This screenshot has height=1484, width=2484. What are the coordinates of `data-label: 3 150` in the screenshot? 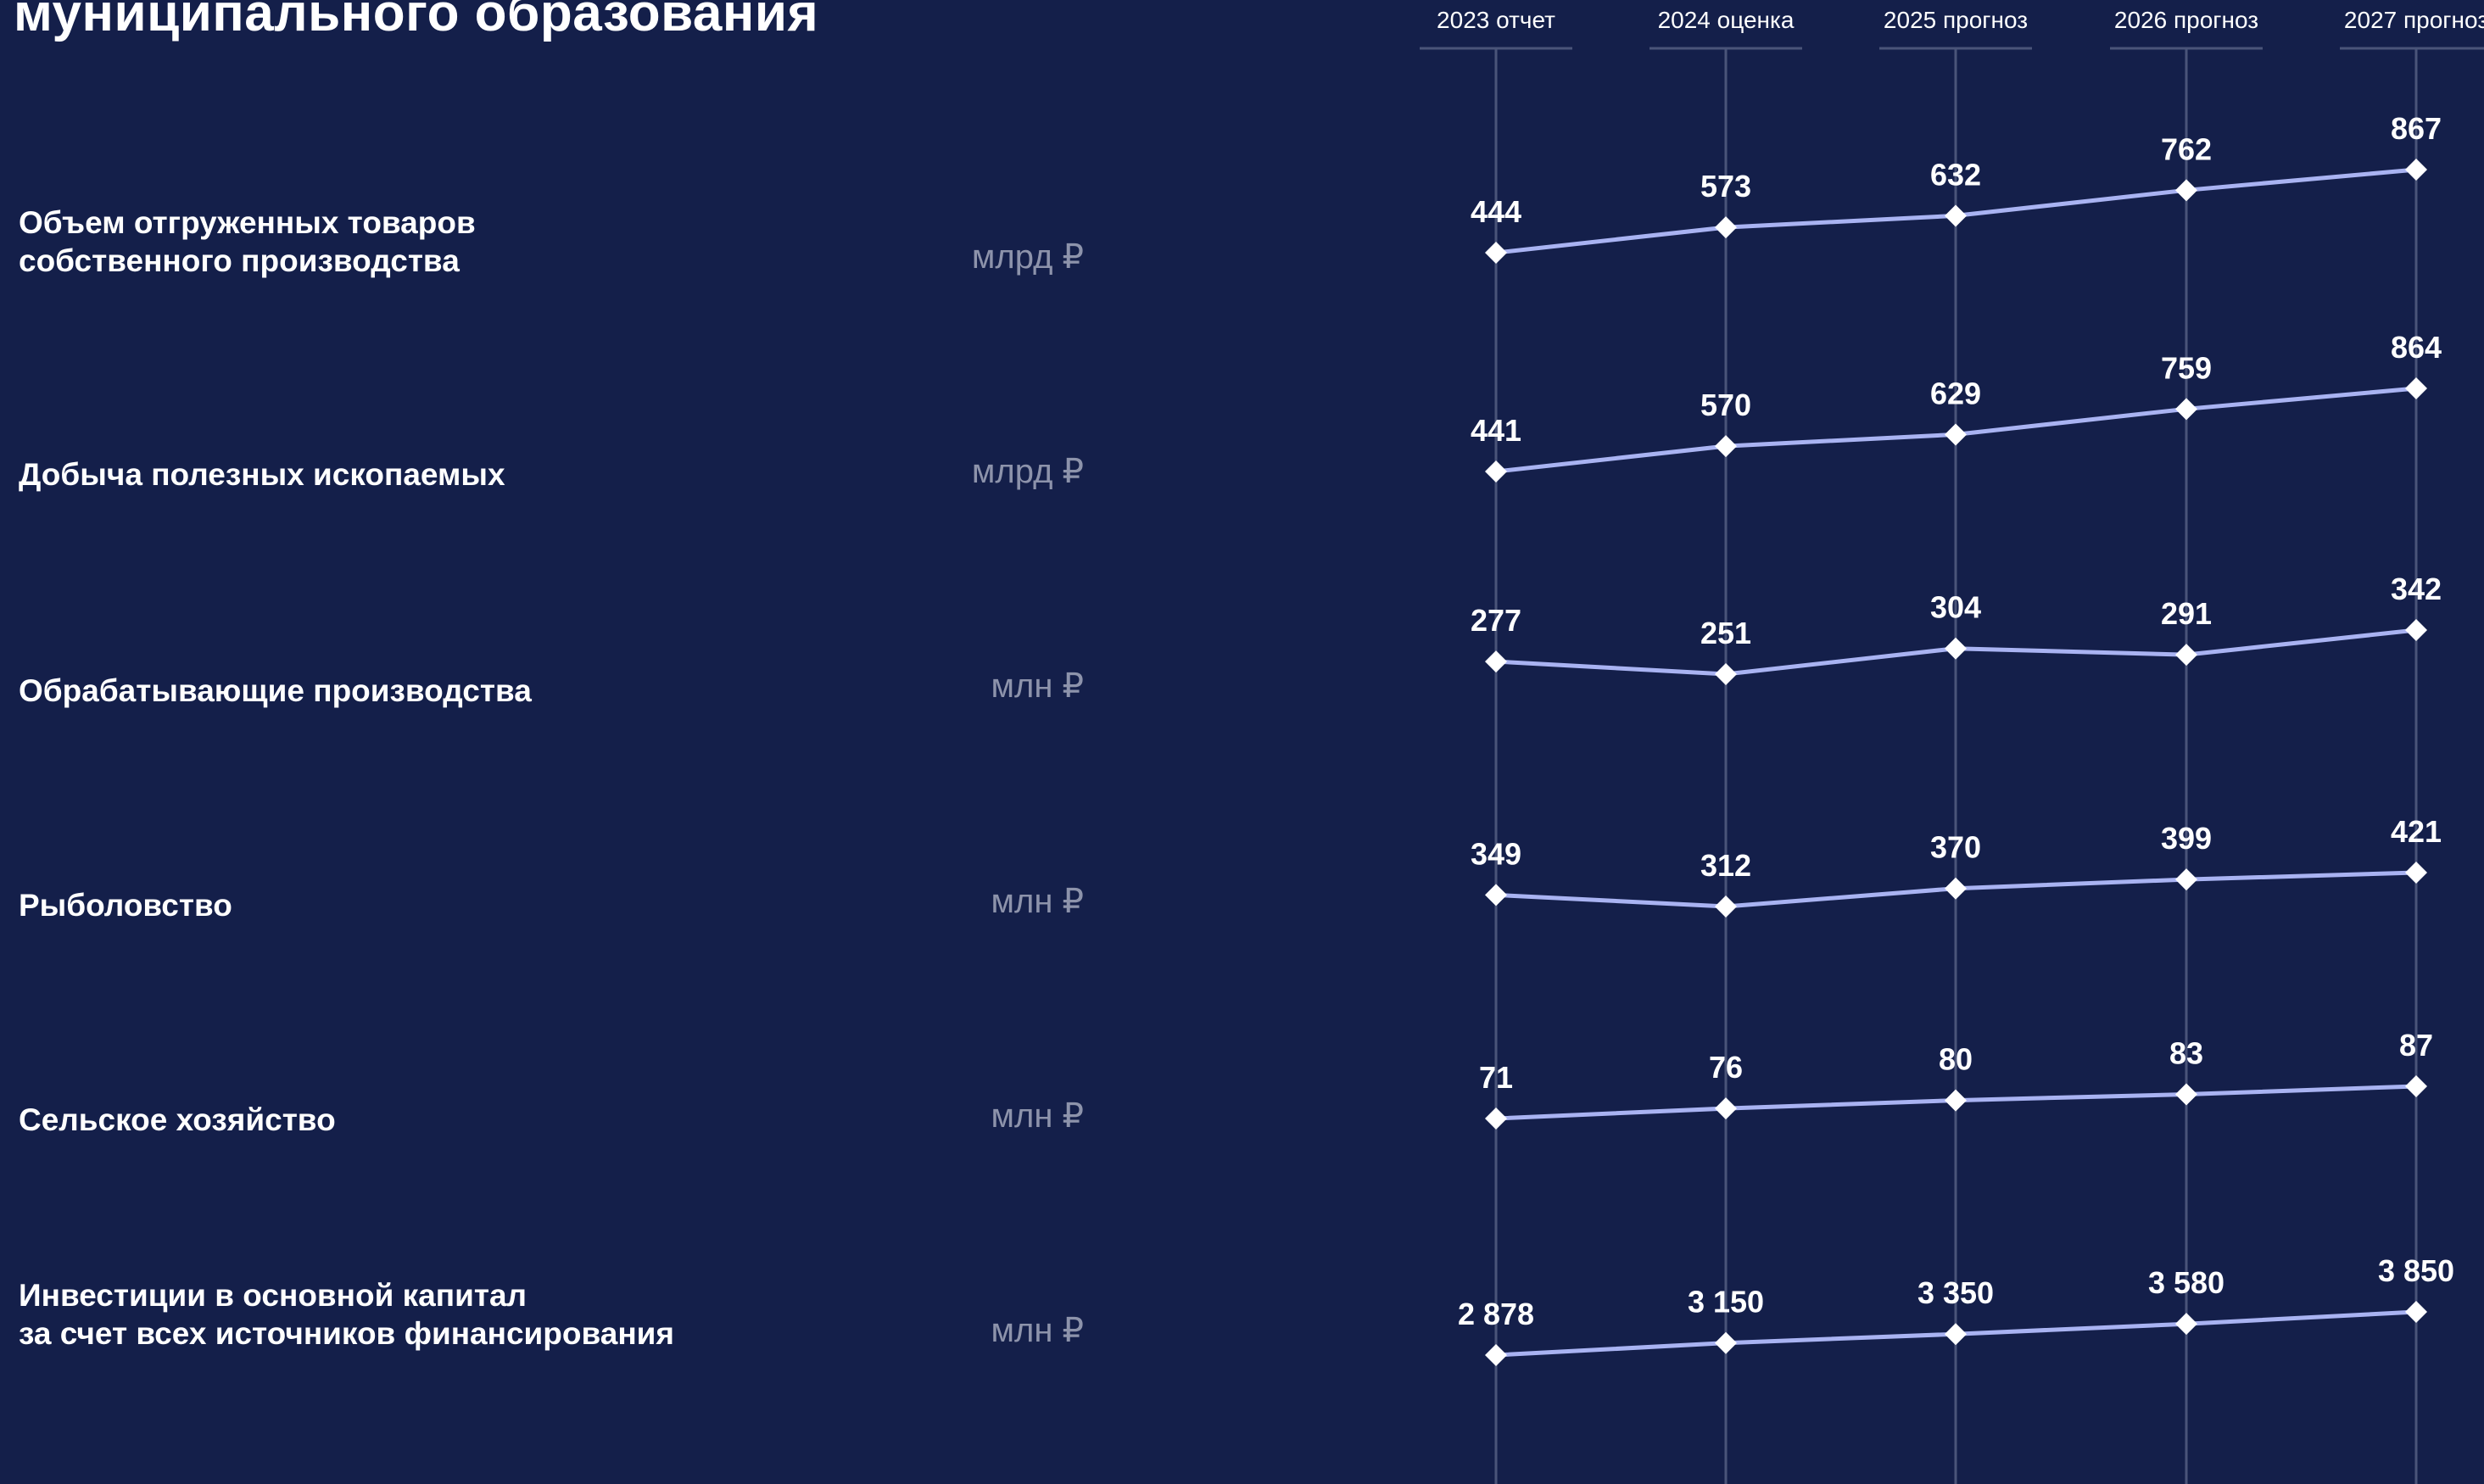 It's located at (1726, 1302).